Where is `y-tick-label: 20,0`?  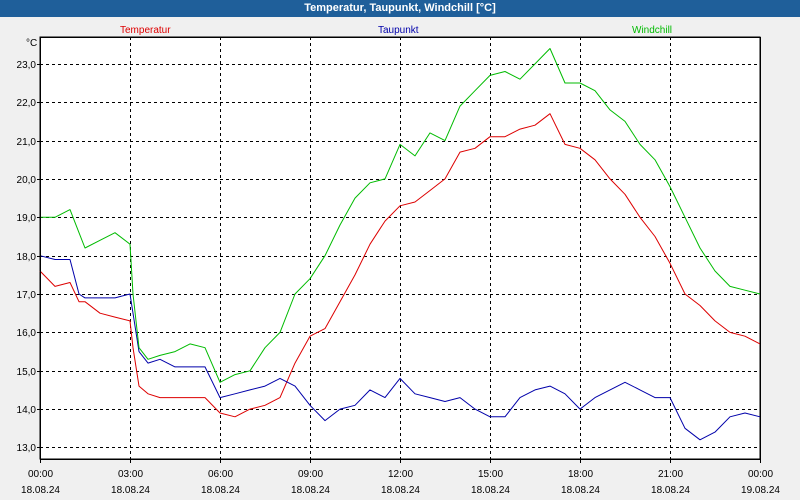
y-tick-label: 20,0 is located at coordinates (27, 180).